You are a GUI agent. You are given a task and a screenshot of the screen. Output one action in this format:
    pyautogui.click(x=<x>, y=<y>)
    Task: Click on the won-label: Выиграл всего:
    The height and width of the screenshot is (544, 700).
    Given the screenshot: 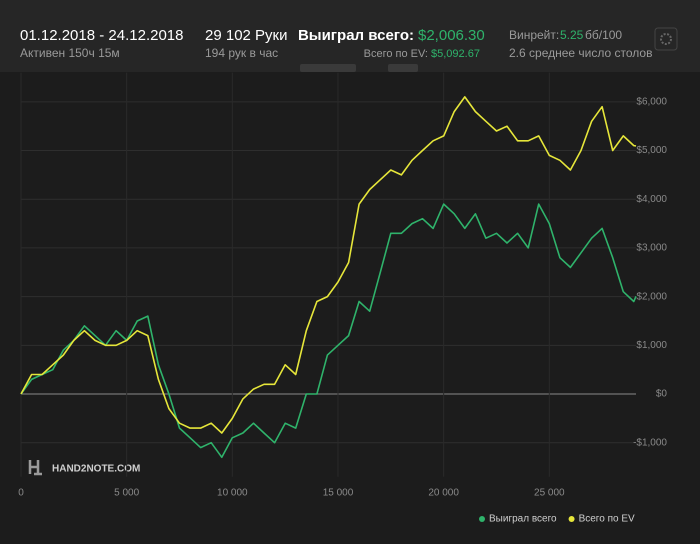 What is the action you would take?
    pyautogui.click(x=356, y=35)
    